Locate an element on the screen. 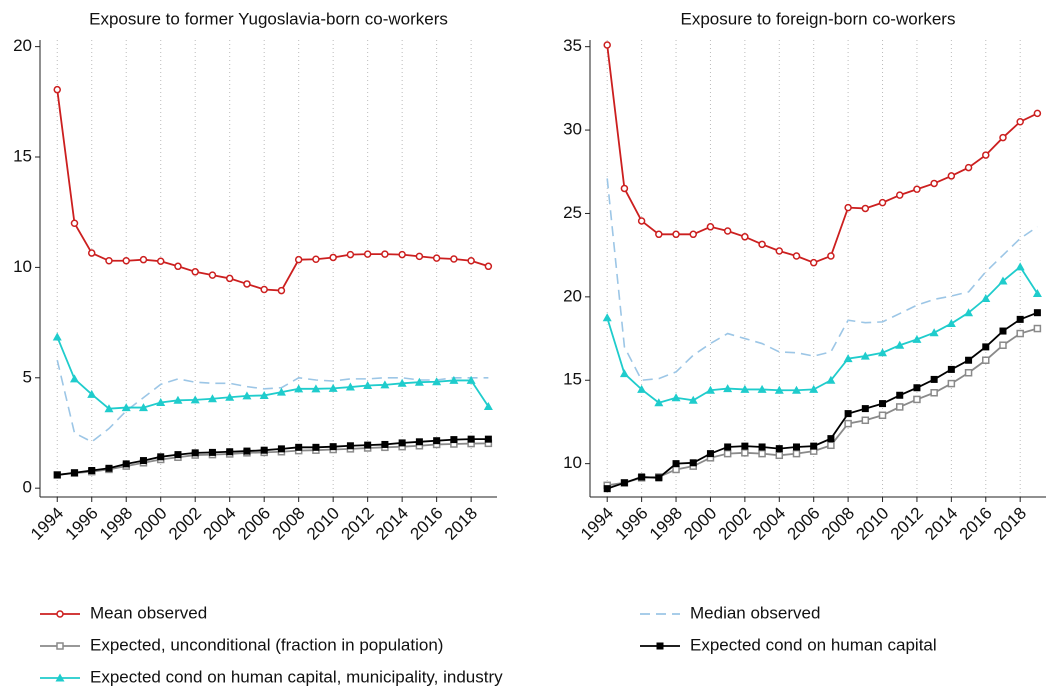 The image size is (1051, 691). legend-label: Expected cond on human capital is located at coordinates (813, 644).